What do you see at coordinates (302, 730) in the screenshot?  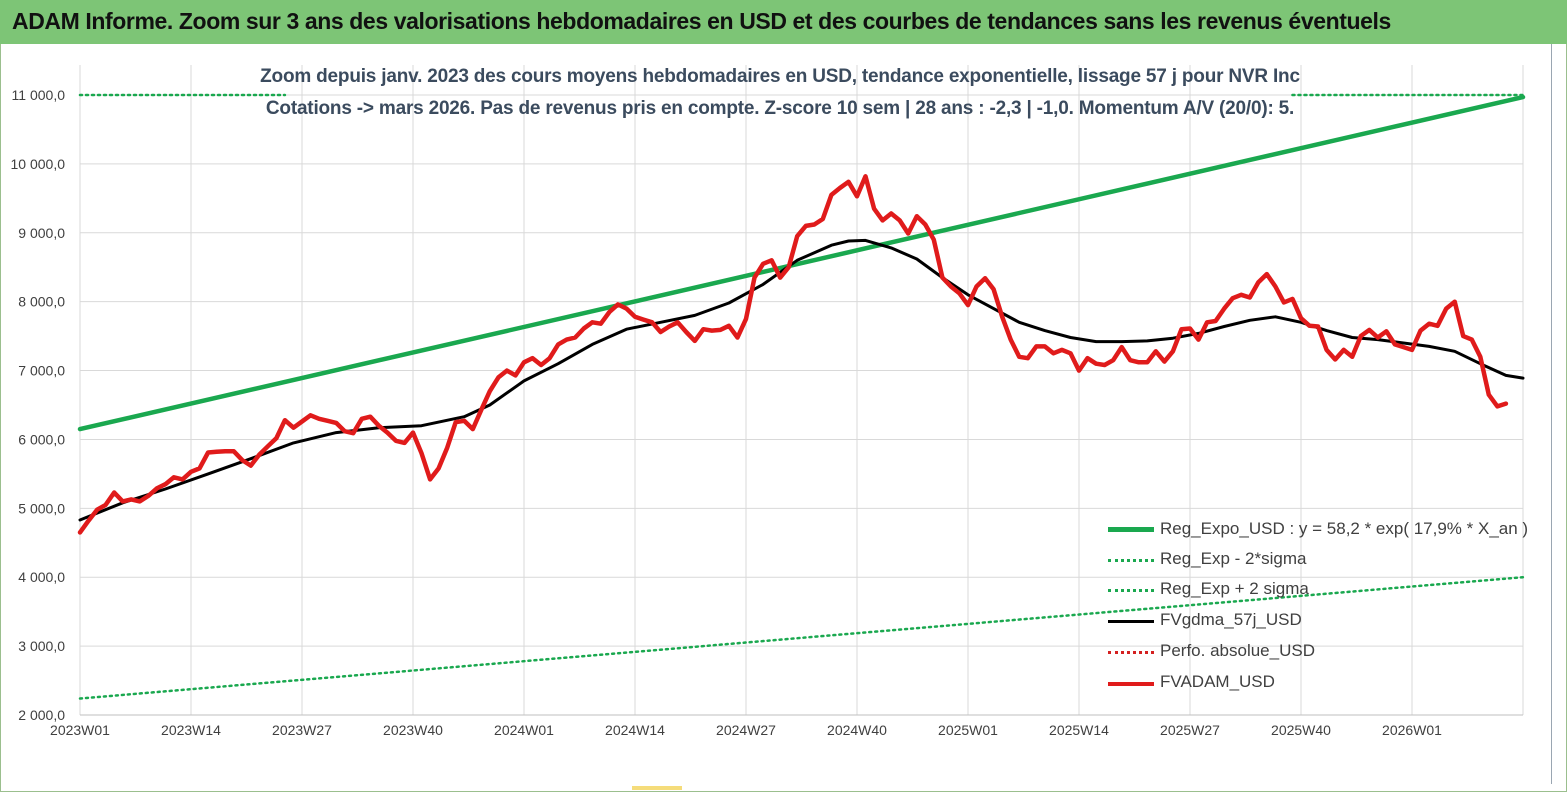 I see `x-tick-label: 2023W27` at bounding box center [302, 730].